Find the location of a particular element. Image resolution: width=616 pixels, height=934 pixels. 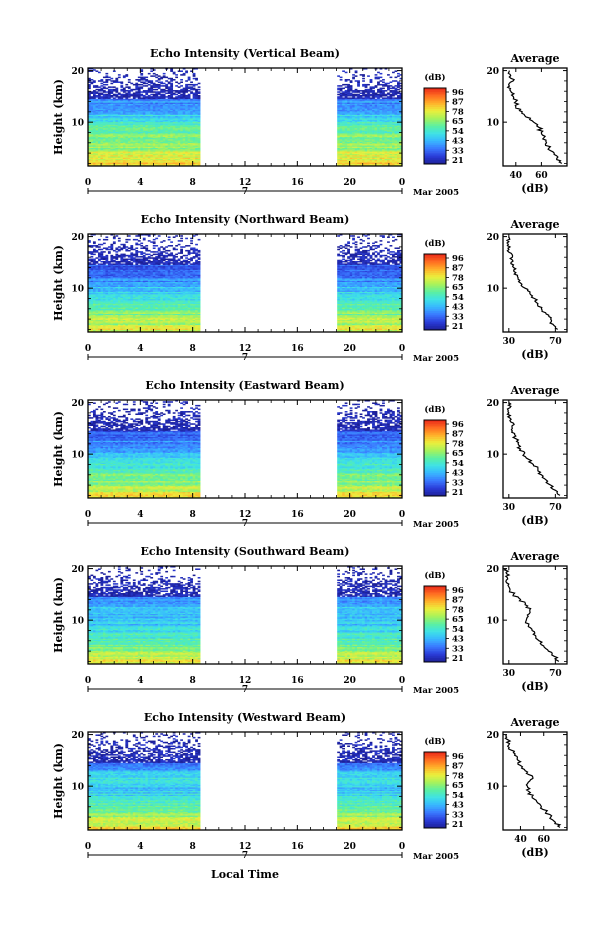

profile-x-label: (dB) is located at coordinates (534, 188).